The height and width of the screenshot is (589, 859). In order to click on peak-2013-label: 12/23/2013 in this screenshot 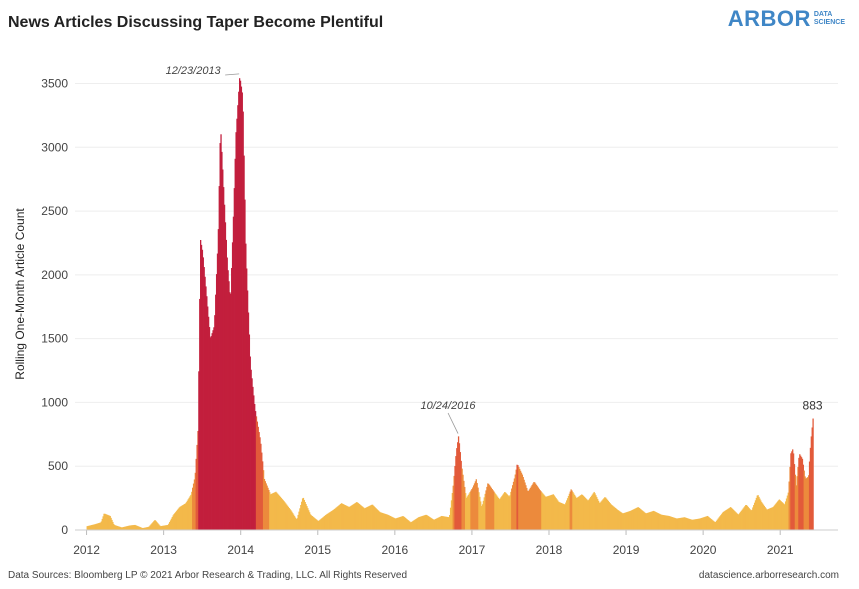, I will do `click(194, 71)`.